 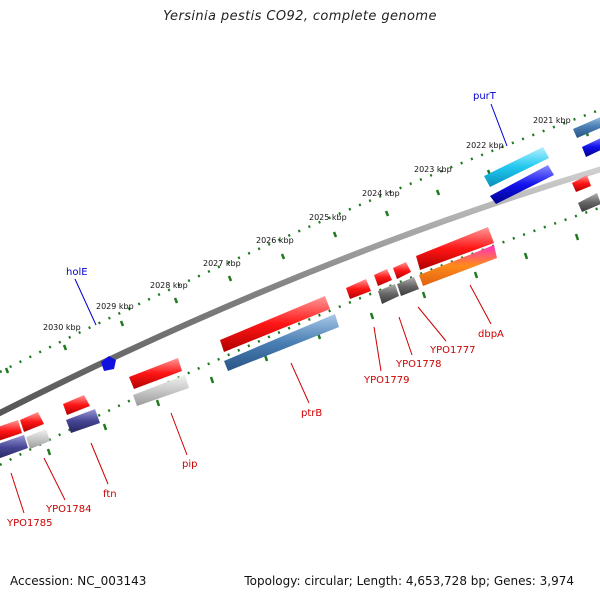 What do you see at coordinates (62, 327) in the screenshot?
I see `kbp-label-2030: 2030 kbp` at bounding box center [62, 327].